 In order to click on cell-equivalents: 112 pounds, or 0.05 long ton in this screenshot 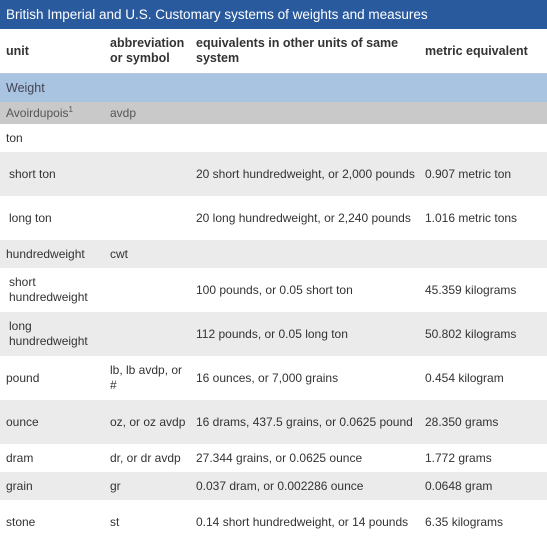, I will do `click(304, 334)`.